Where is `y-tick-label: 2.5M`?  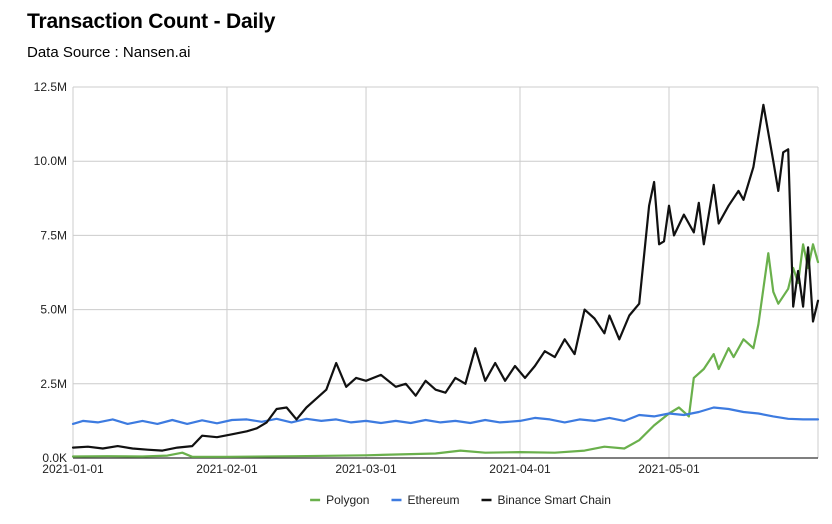
y-tick-label: 2.5M is located at coordinates (53, 384).